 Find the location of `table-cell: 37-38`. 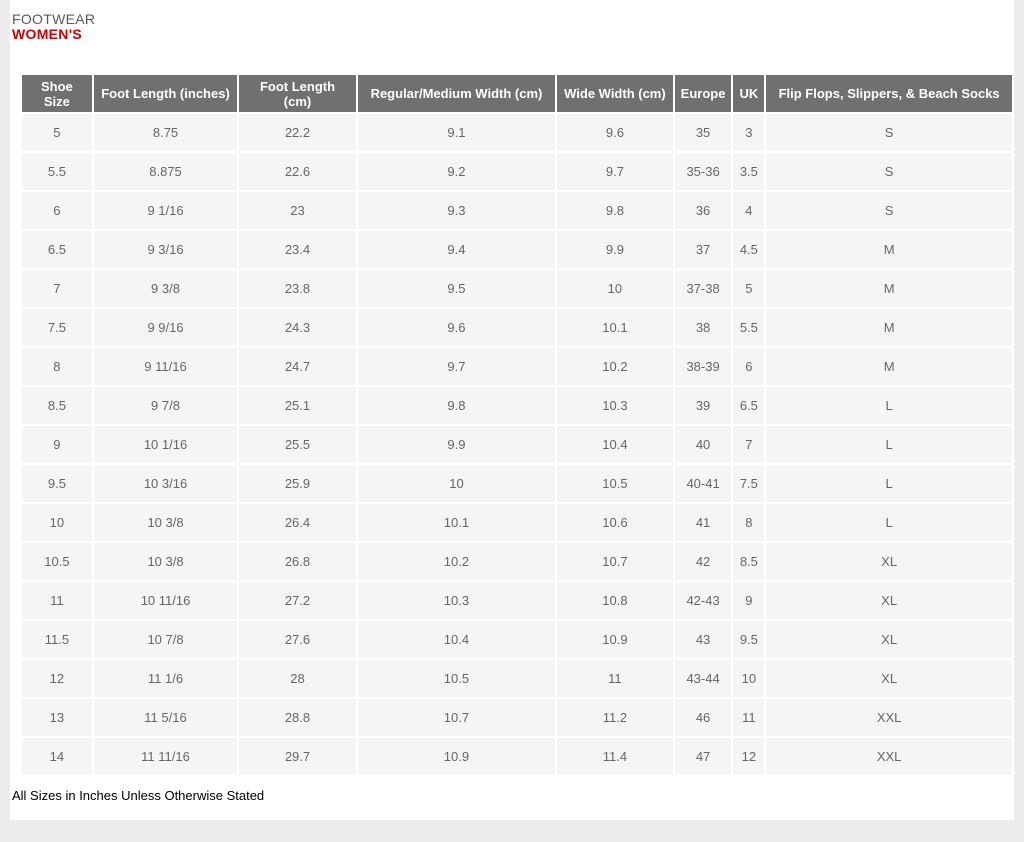

table-cell: 37-38 is located at coordinates (703, 288).